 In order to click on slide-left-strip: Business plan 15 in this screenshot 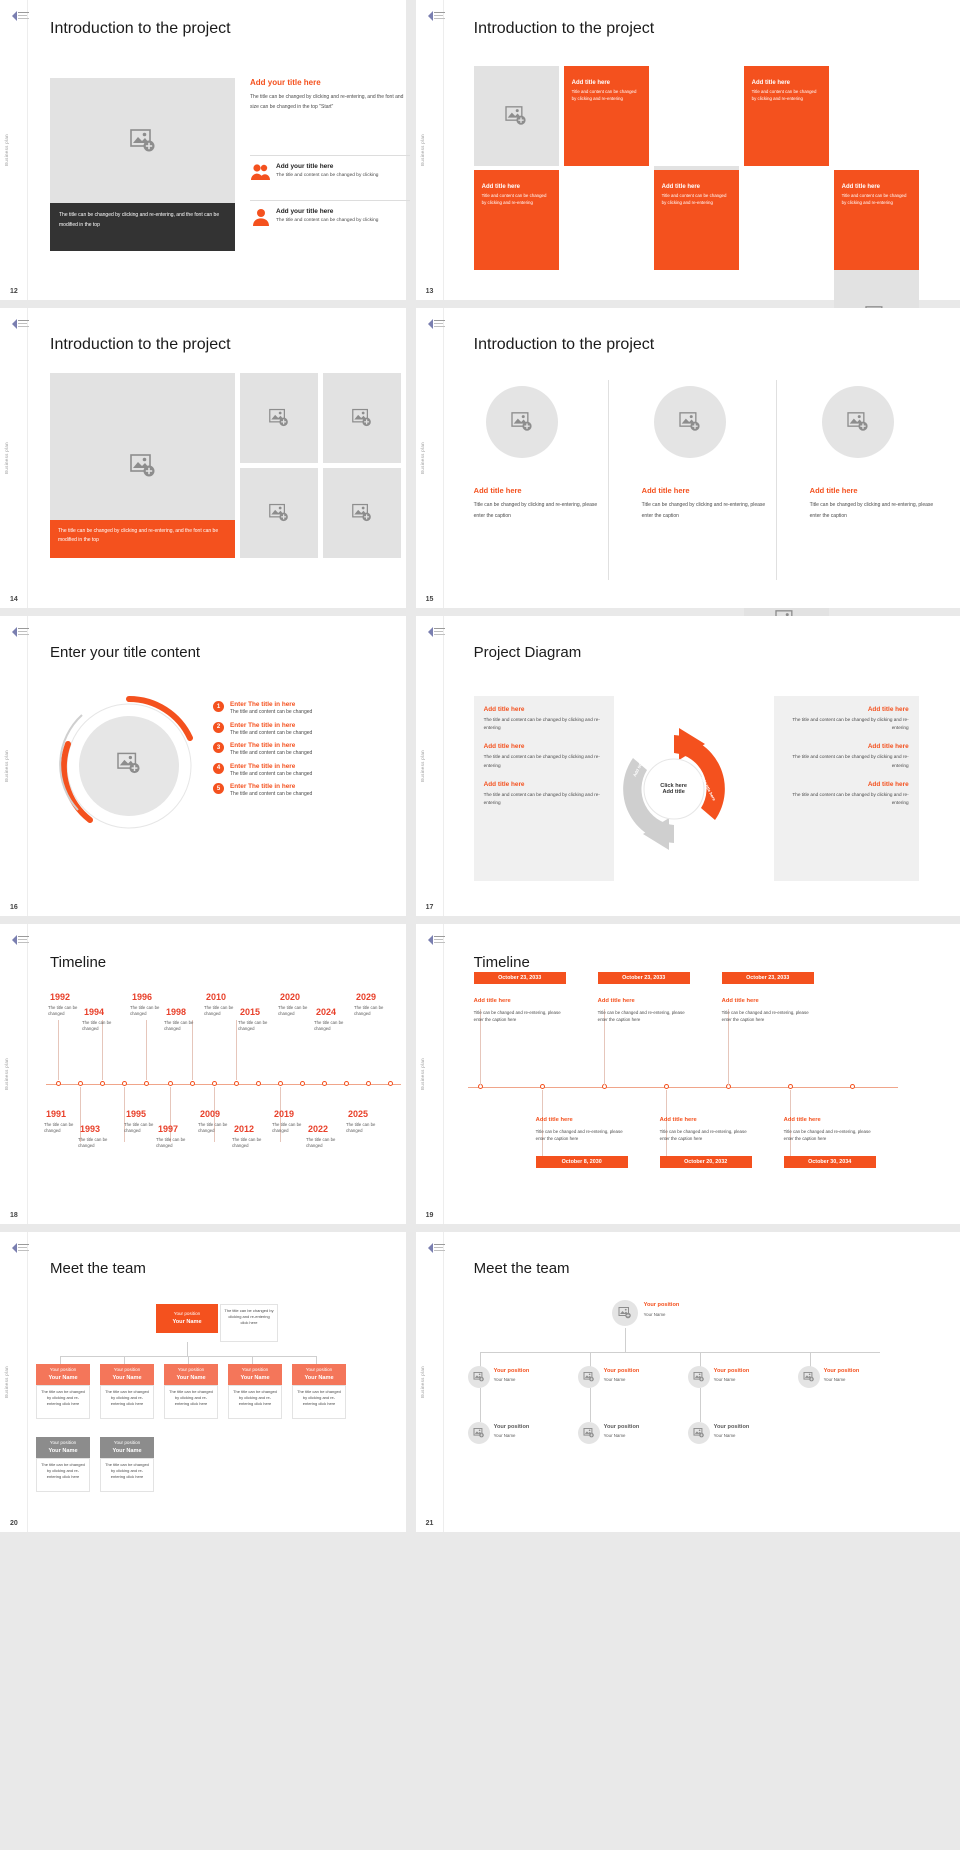, I will do `click(430, 458)`.